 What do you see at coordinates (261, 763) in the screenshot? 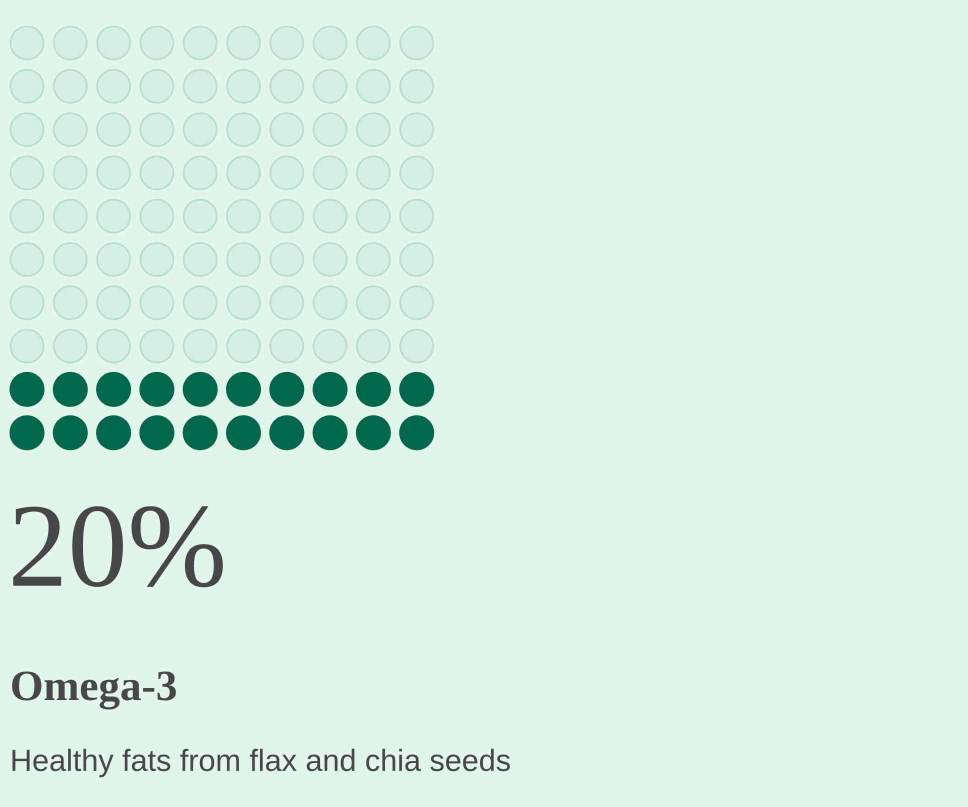
I see `text: Healthy fats from flax and chia seeds` at bounding box center [261, 763].